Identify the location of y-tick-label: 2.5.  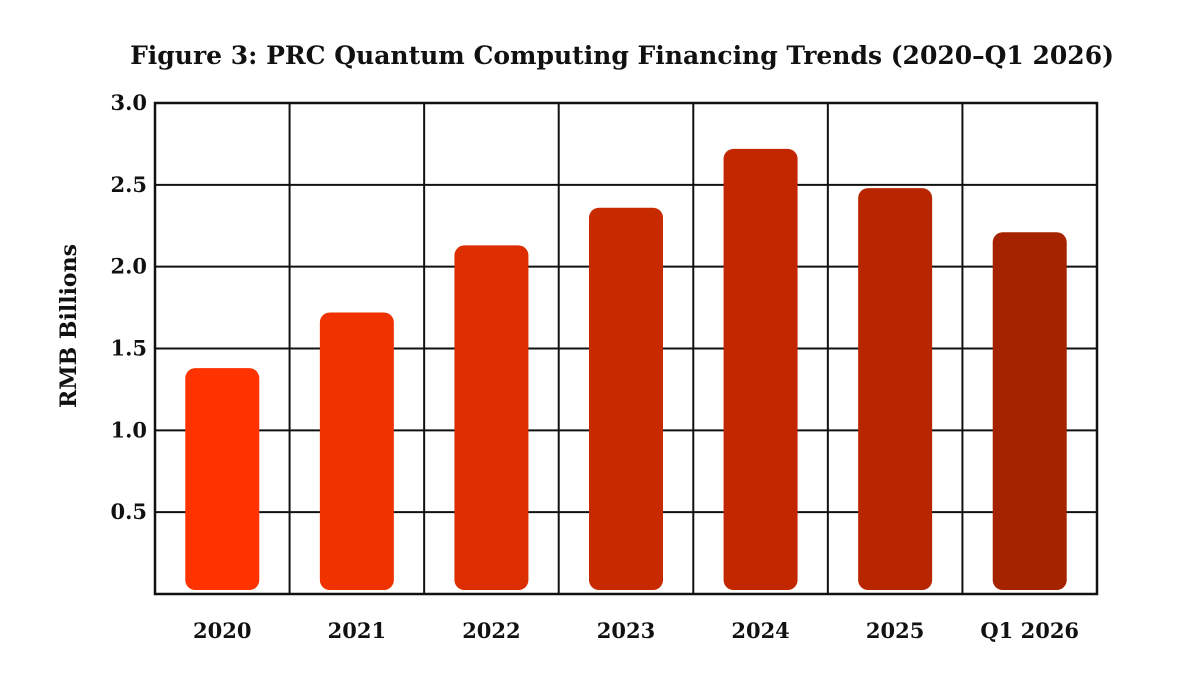
(128, 184).